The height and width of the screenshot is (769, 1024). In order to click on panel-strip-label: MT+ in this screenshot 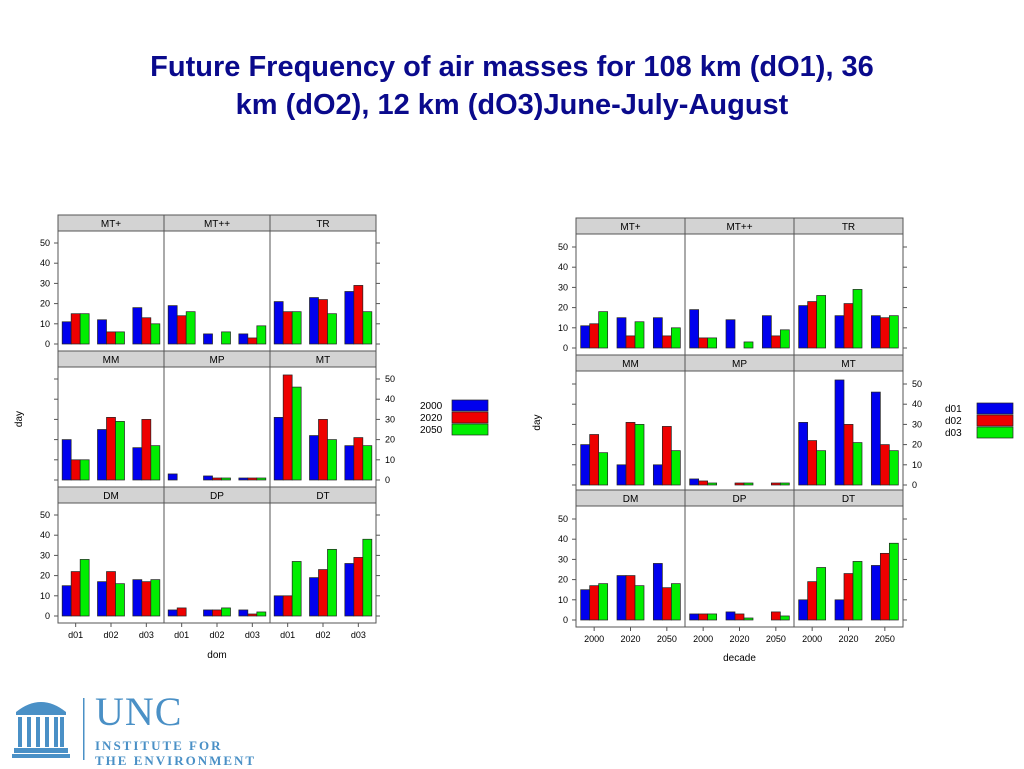, I will do `click(630, 227)`.